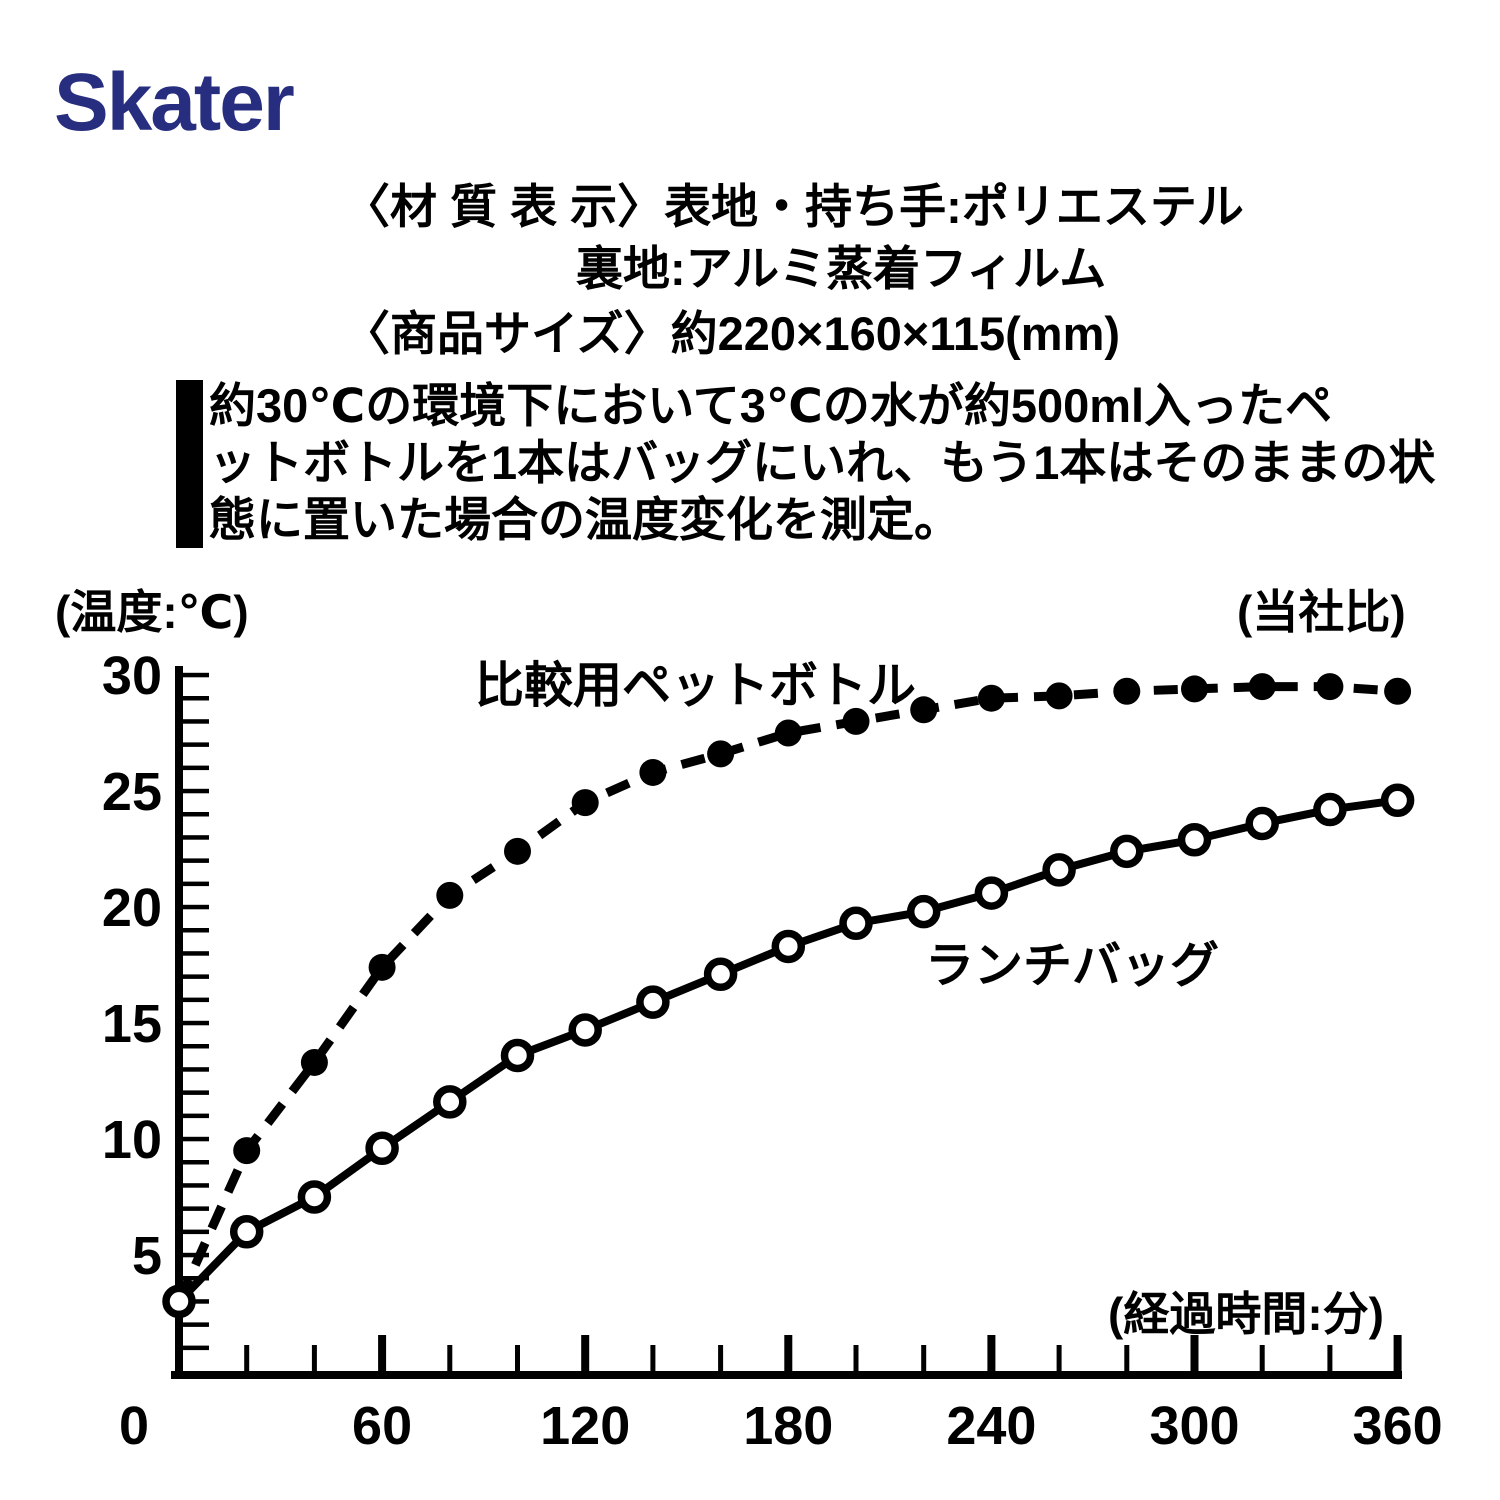  I want to click on x-axis-line, so click(786, 1375).